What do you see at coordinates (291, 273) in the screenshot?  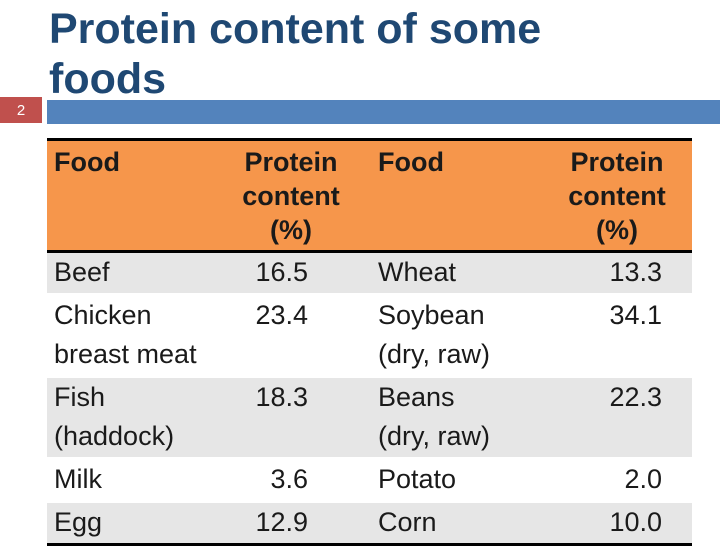 I see `value-cell: 16.5` at bounding box center [291, 273].